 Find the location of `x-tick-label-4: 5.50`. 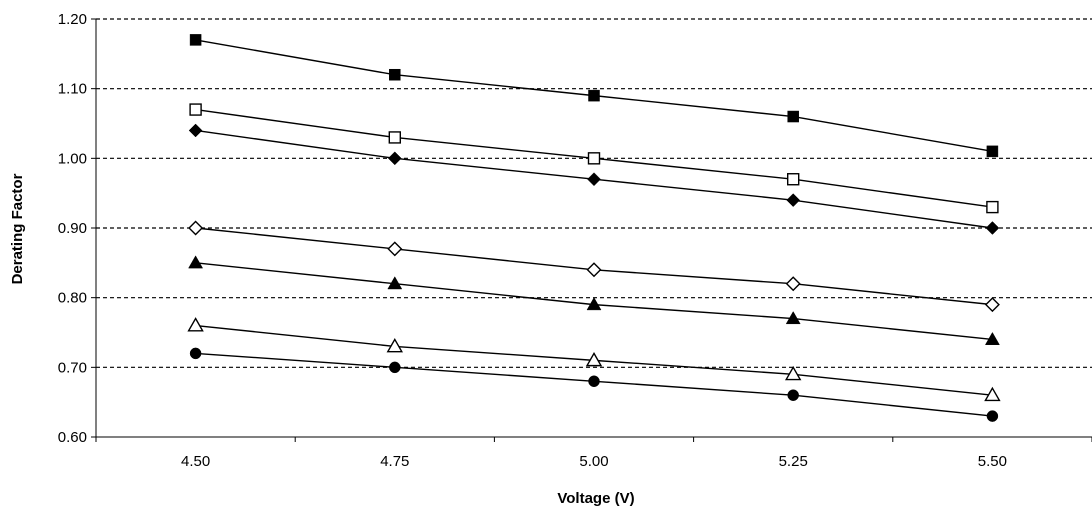

x-tick-label-4: 5.50 is located at coordinates (992, 461).